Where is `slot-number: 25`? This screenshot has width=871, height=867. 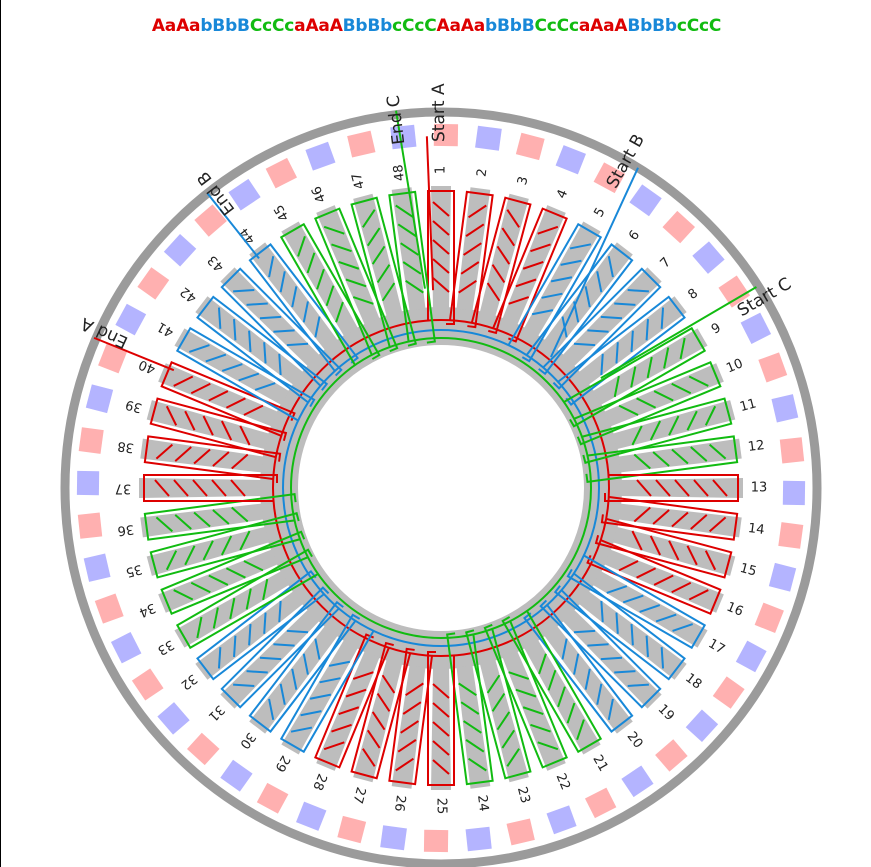 slot-number: 25 is located at coordinates (441, 806).